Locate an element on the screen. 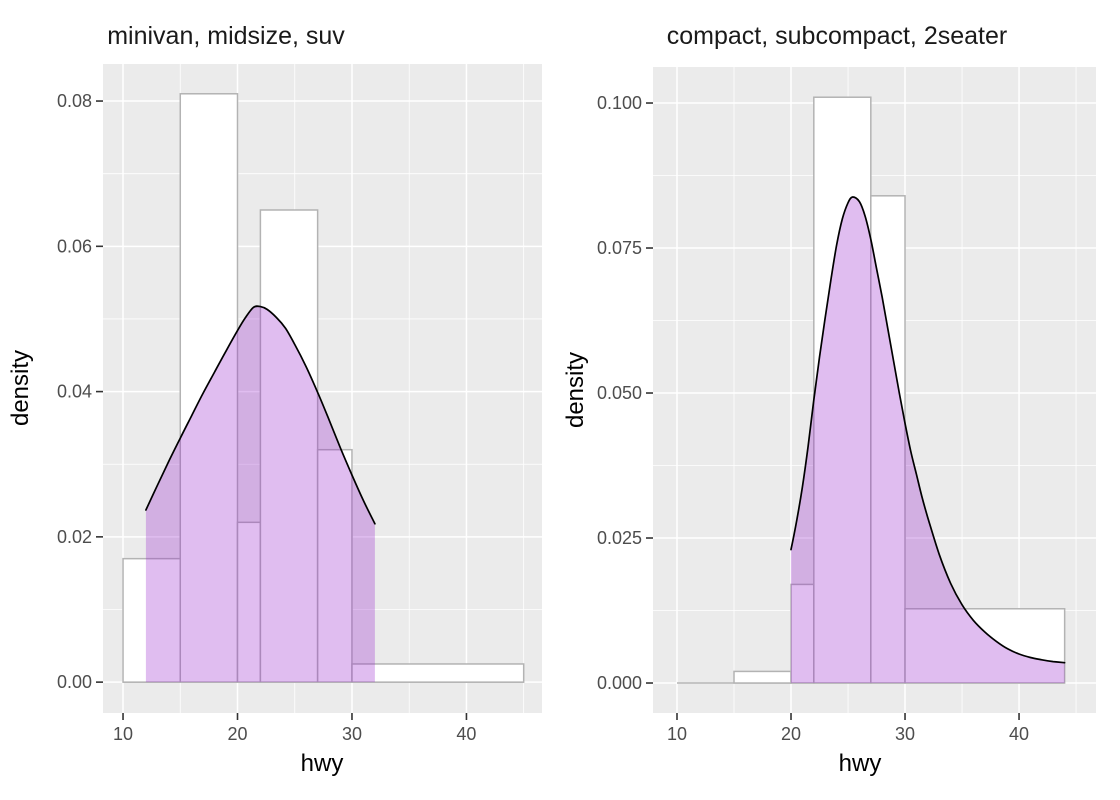  y-tick-label: 0.025 is located at coordinates (619, 538).